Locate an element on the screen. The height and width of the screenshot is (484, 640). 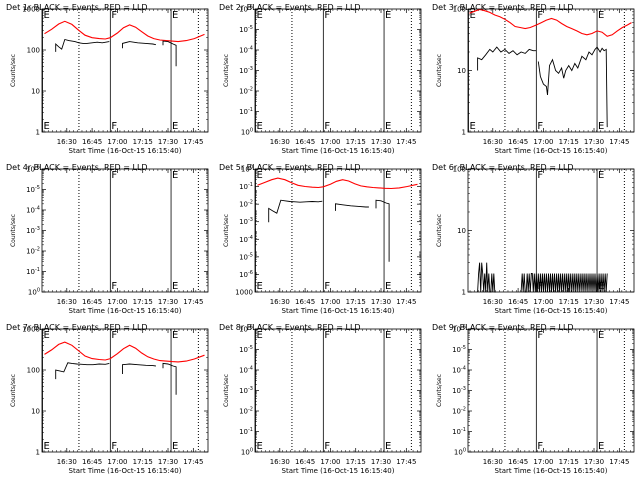
y-tick-label: 10⁻⁶ is located at coordinates (459, 329).